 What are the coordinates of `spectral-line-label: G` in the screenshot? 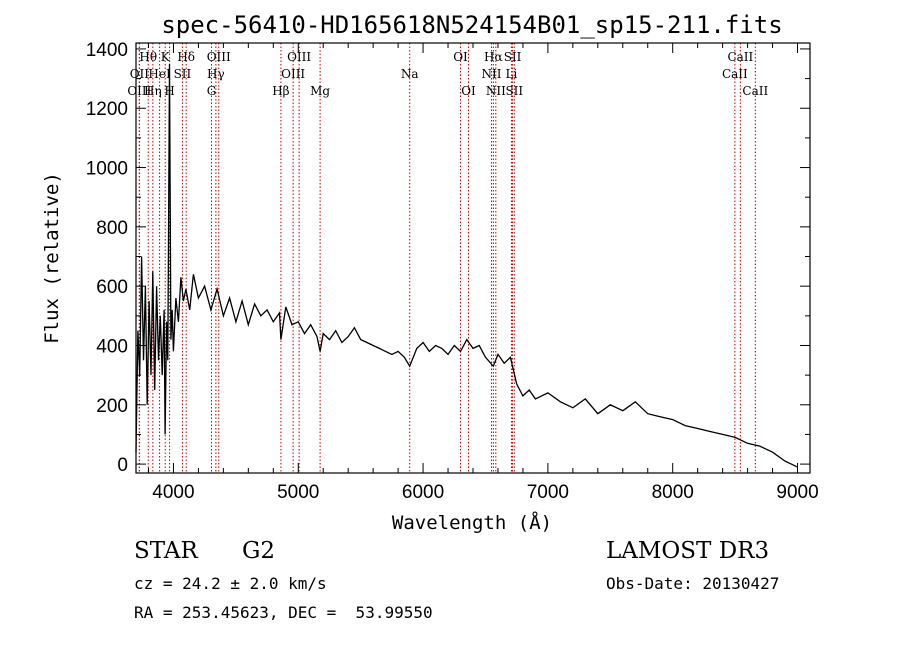 It's located at (212, 91).